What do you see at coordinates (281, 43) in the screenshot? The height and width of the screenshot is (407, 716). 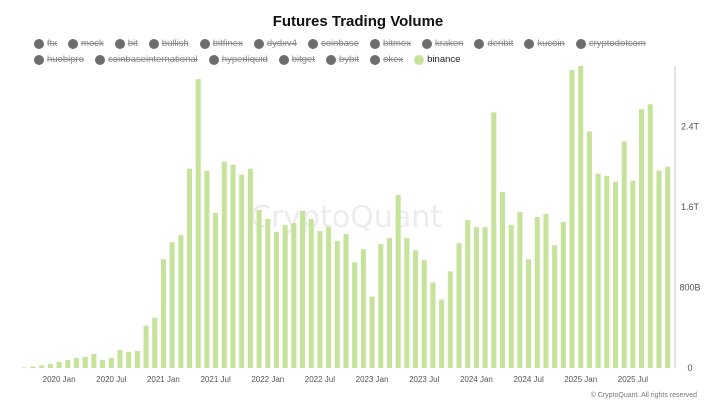 I see `legend-label: dydxv4` at bounding box center [281, 43].